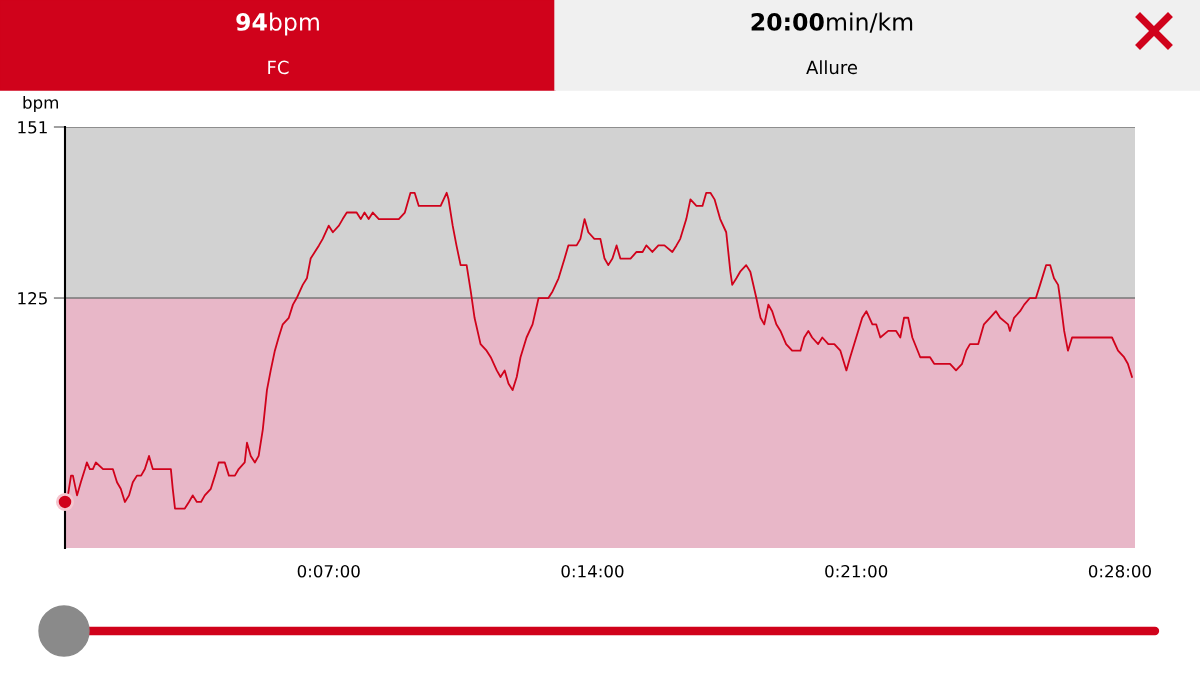 The width and height of the screenshot is (1200, 675). Describe the element at coordinates (32, 127) in the screenshot. I see `y-tick-label: 151` at that location.